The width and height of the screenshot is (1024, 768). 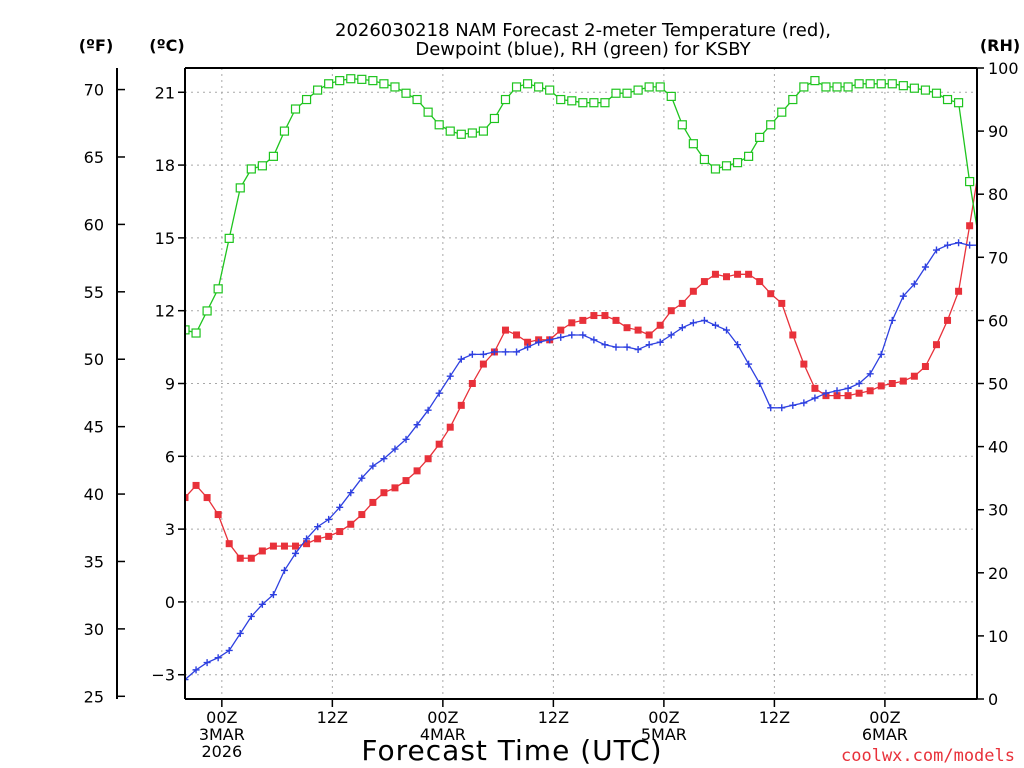 What do you see at coordinates (165, 238) in the screenshot?
I see `celsius-tick-label-6: 15` at bounding box center [165, 238].